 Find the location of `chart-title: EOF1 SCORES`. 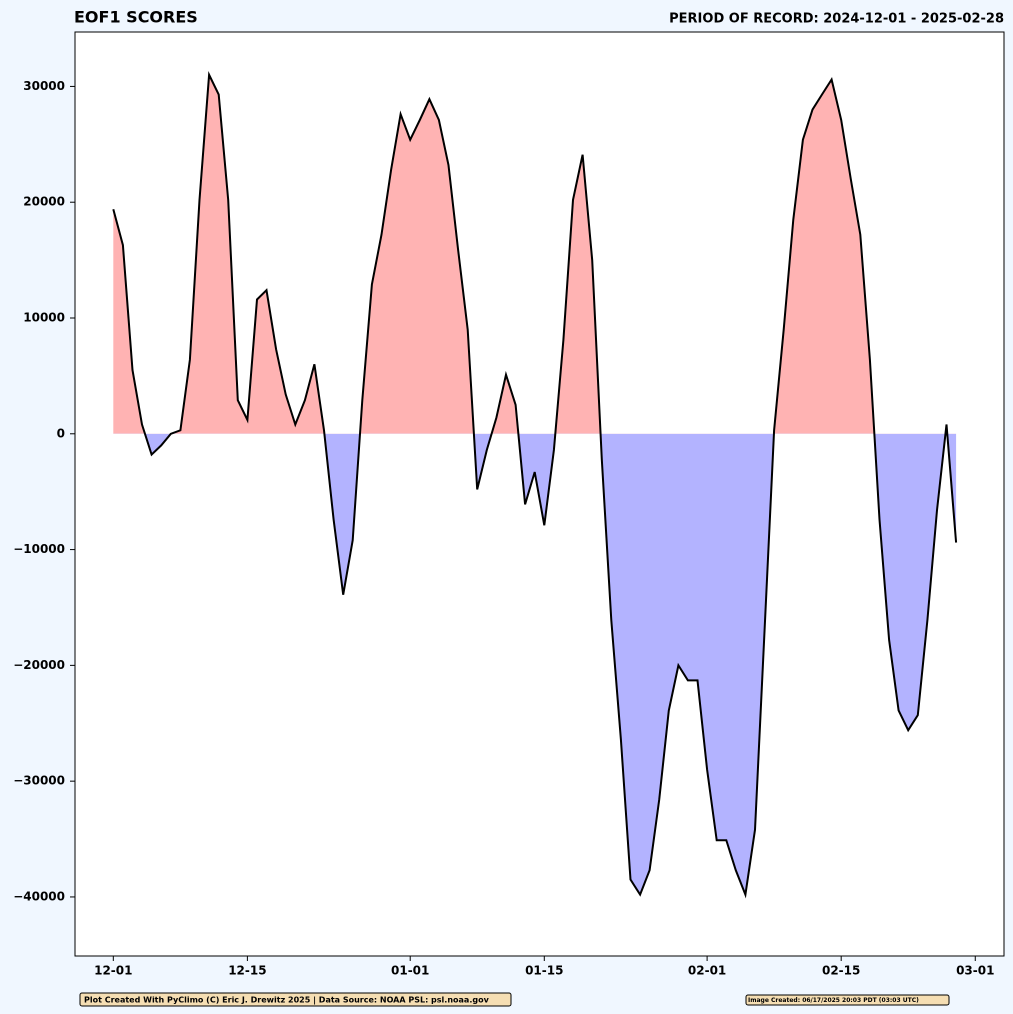

chart-title: EOF1 SCORES is located at coordinates (136, 17).